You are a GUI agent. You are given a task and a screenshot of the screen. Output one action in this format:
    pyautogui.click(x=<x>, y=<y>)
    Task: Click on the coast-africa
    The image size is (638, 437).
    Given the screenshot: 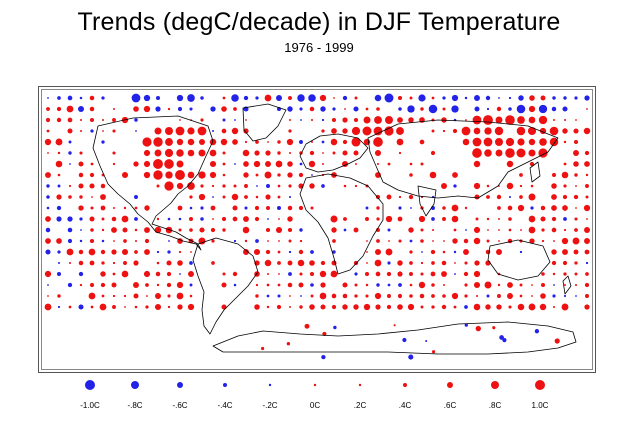 What is the action you would take?
    pyautogui.click(x=341, y=224)
    